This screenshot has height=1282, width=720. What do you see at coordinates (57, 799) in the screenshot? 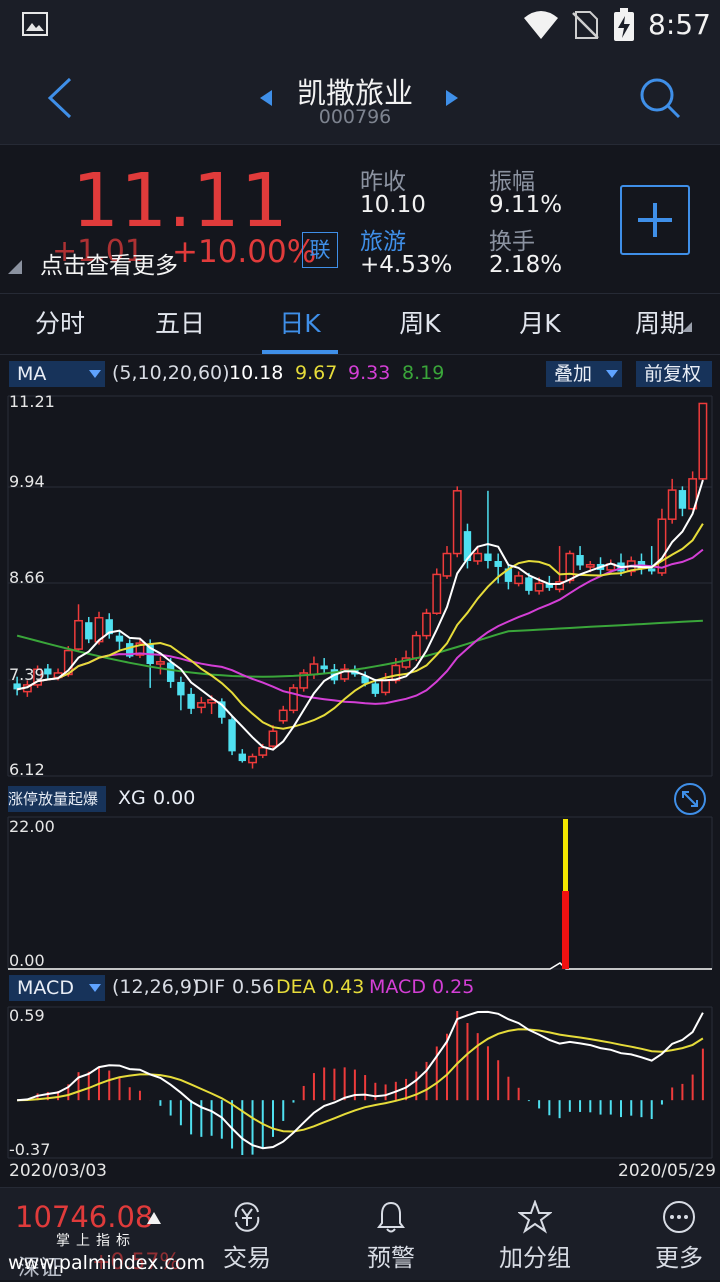
I see `xg-indicator-select: 涨停放量起爆` at bounding box center [57, 799].